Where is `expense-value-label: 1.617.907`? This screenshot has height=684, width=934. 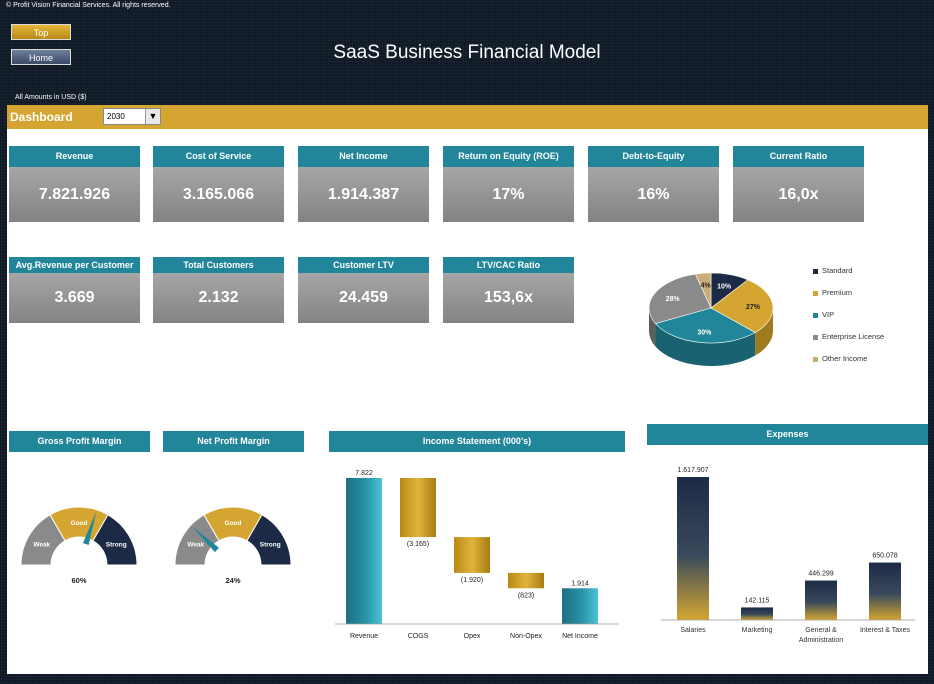
expense-value-label: 1.617.907 is located at coordinates (692, 470).